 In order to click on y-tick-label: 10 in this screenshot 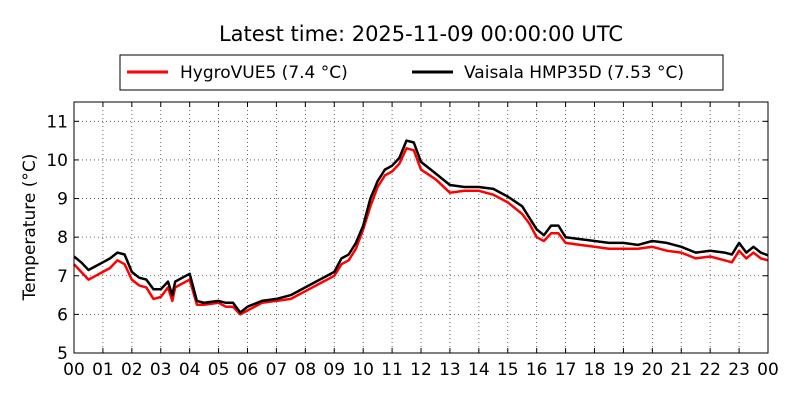, I will do `click(57, 161)`.